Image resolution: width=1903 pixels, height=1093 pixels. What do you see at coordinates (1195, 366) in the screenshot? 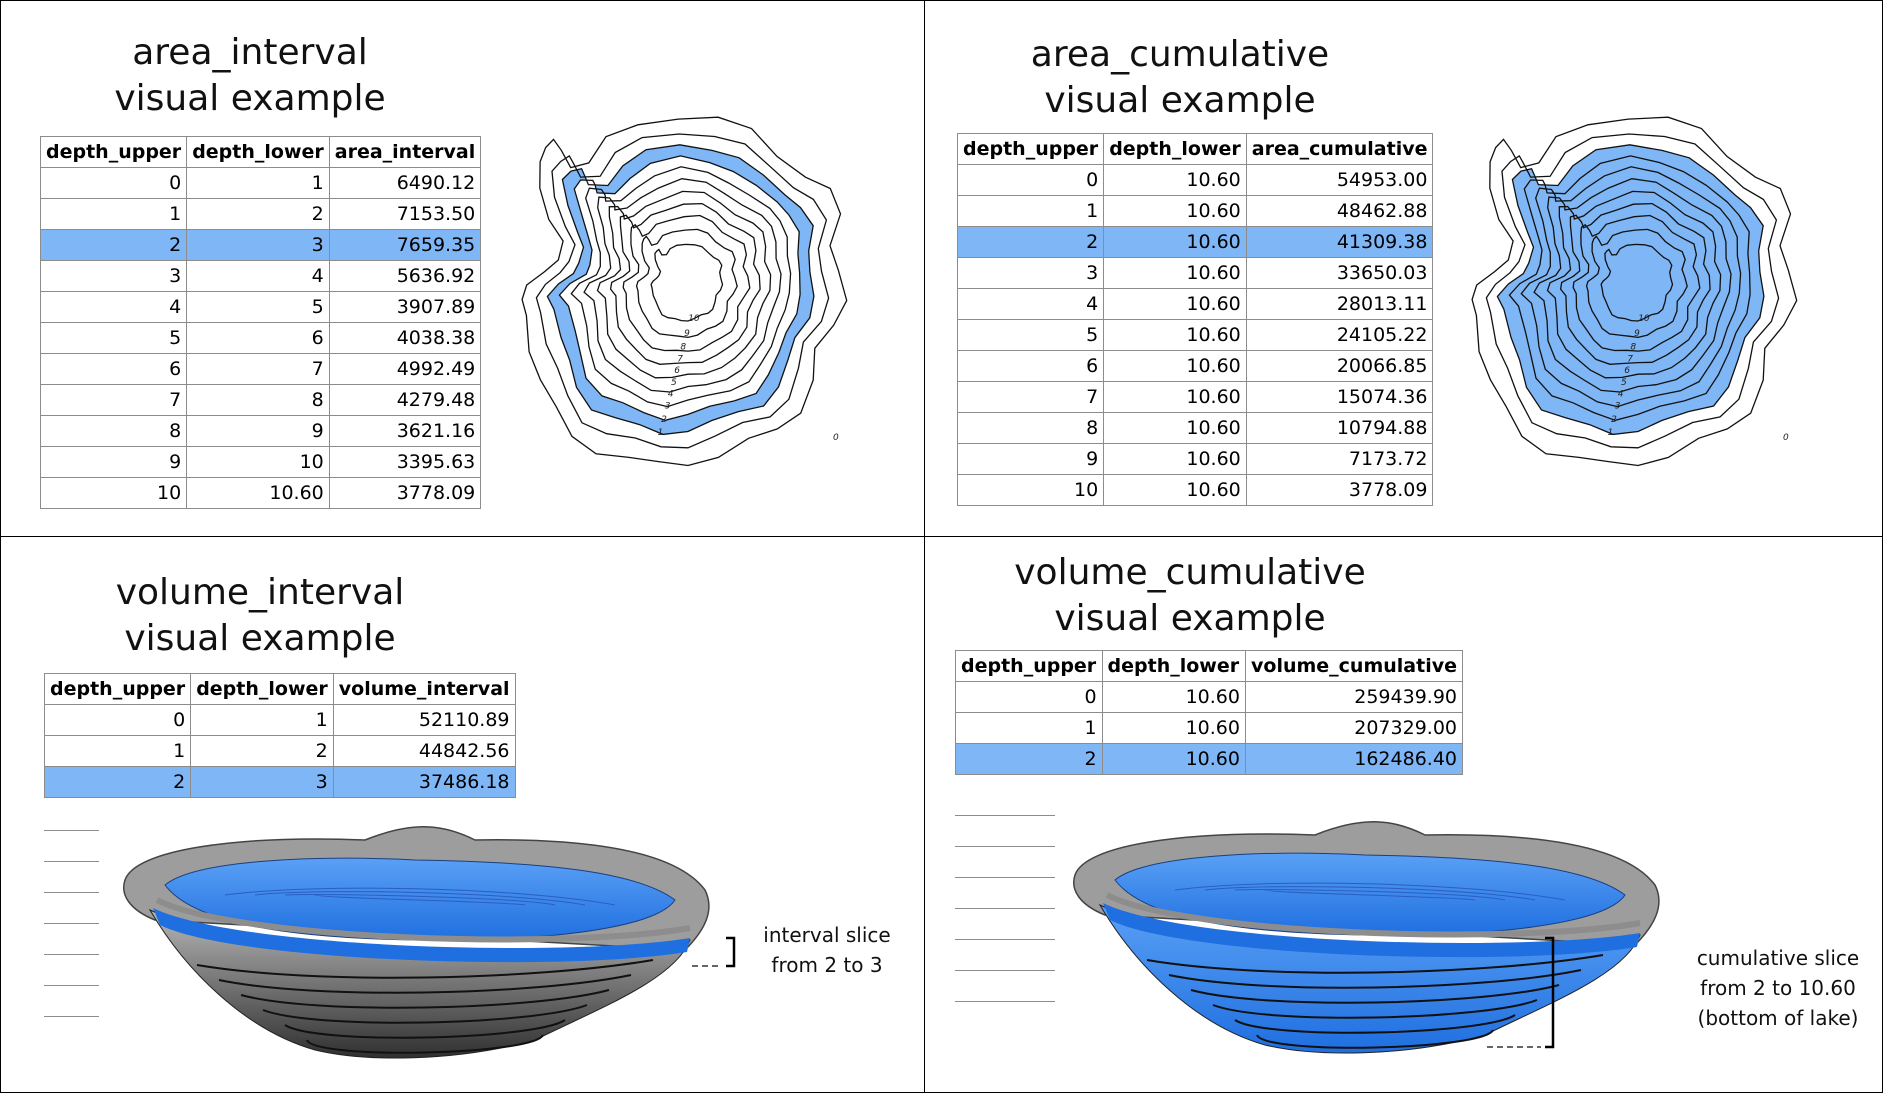
I see `table-row: 6 10.60 20066.85` at bounding box center [1195, 366].